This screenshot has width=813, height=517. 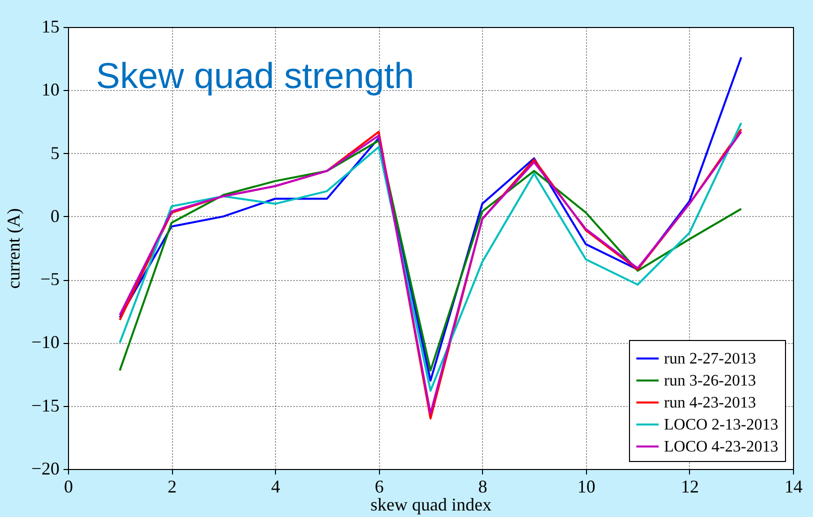 What do you see at coordinates (172, 486) in the screenshot?
I see `x-tick-label: 2` at bounding box center [172, 486].